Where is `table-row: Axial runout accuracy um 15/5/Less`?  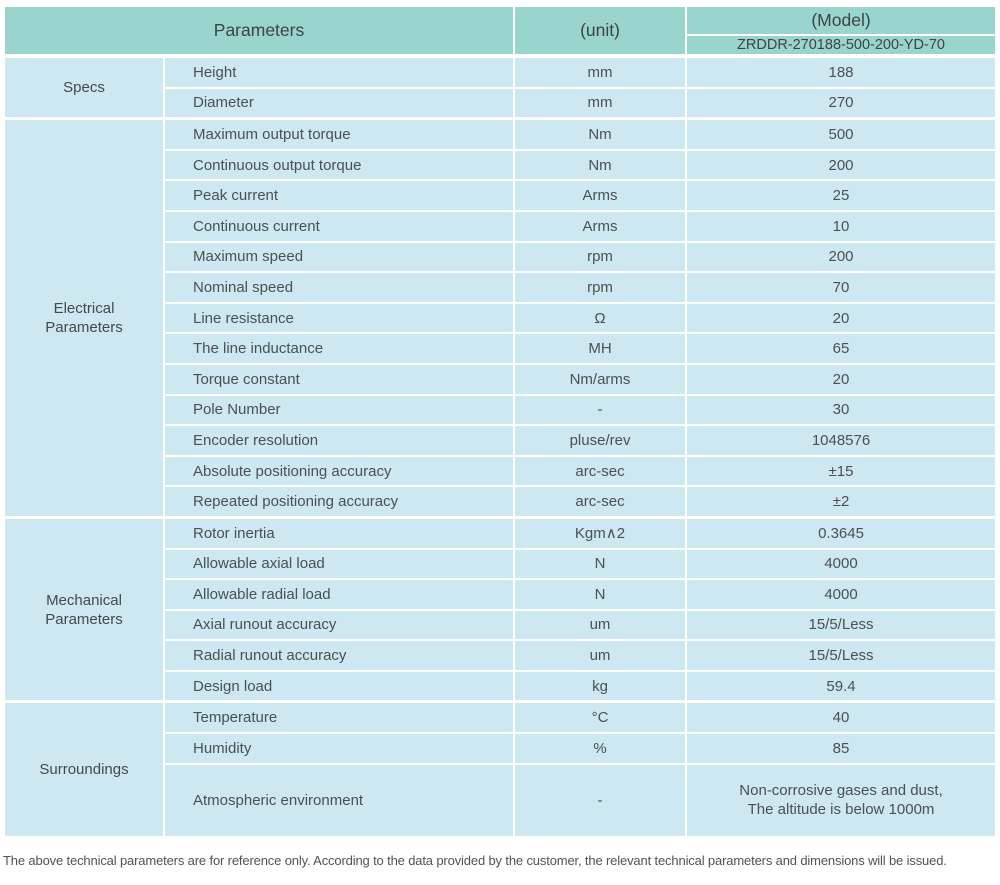
table-row: Axial runout accuracy um 15/5/Less is located at coordinates (501, 625).